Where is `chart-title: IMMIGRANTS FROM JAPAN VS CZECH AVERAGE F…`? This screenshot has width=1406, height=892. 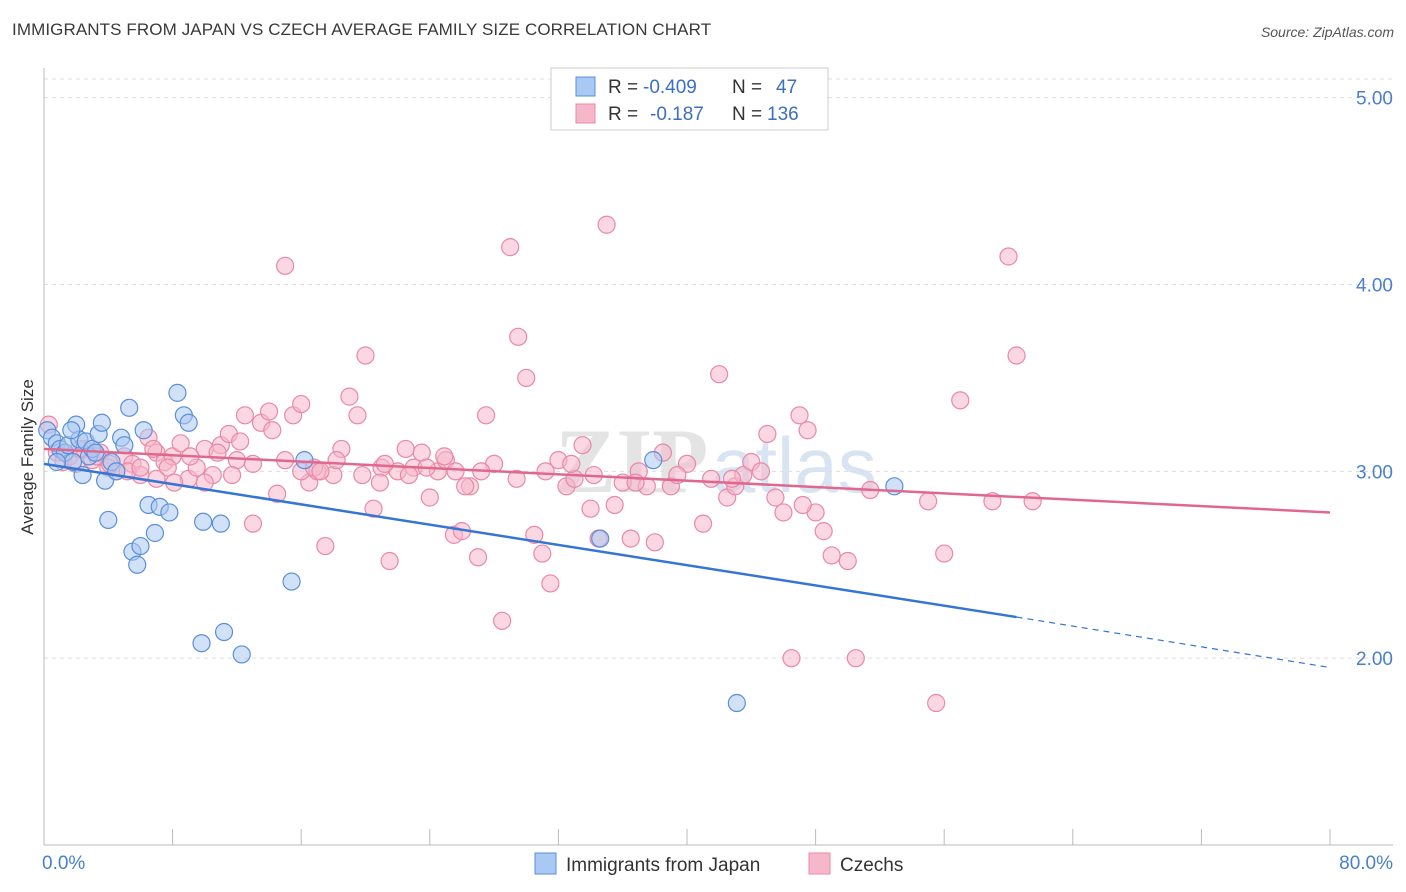 chart-title: IMMIGRANTS FROM JAPAN VS CZECH AVERAGE F… is located at coordinates (362, 29).